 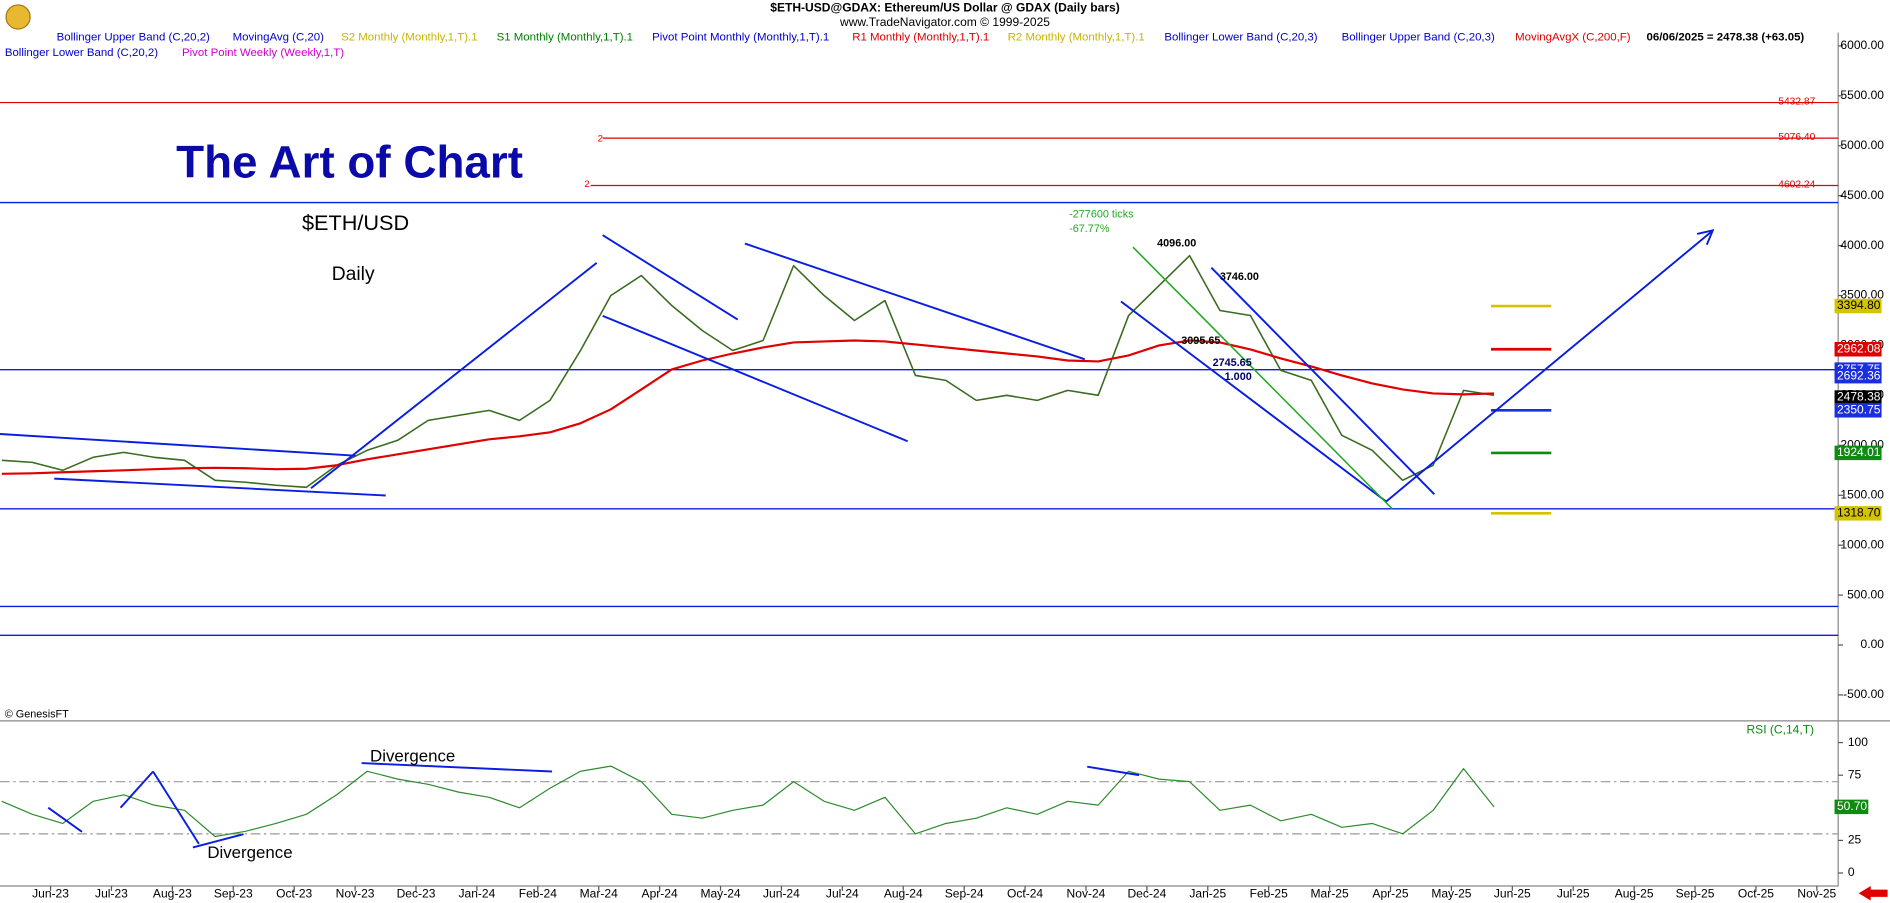 I want to click on y-tick-label: 3500.00, so click(x=1862, y=295).